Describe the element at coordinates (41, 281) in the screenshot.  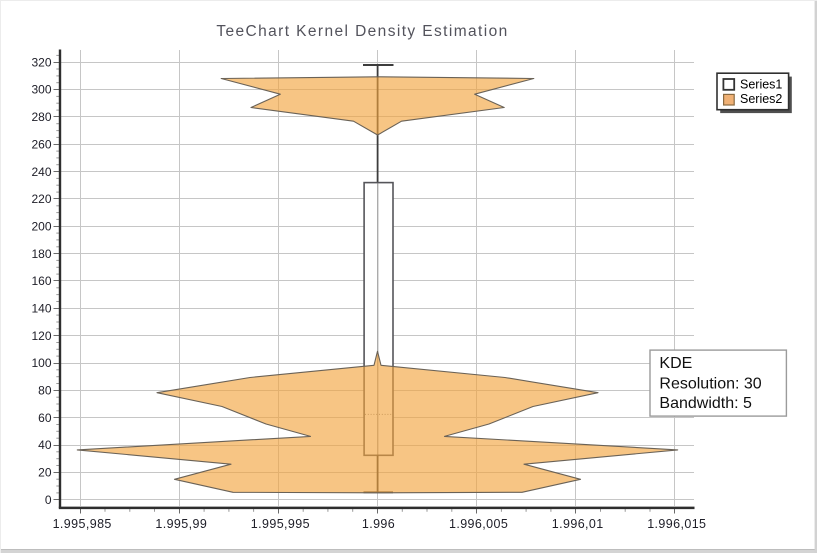
I see `svg-text: 160` at that location.